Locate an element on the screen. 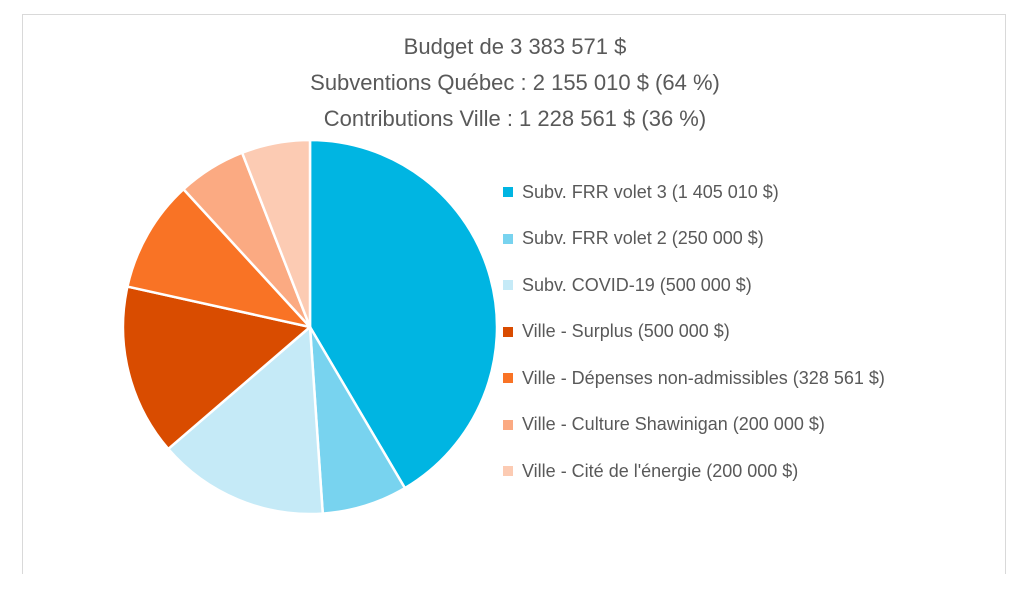  legend-item-6: Ville - Culture Shawinigan (200 000 $) is located at coordinates (753, 425).